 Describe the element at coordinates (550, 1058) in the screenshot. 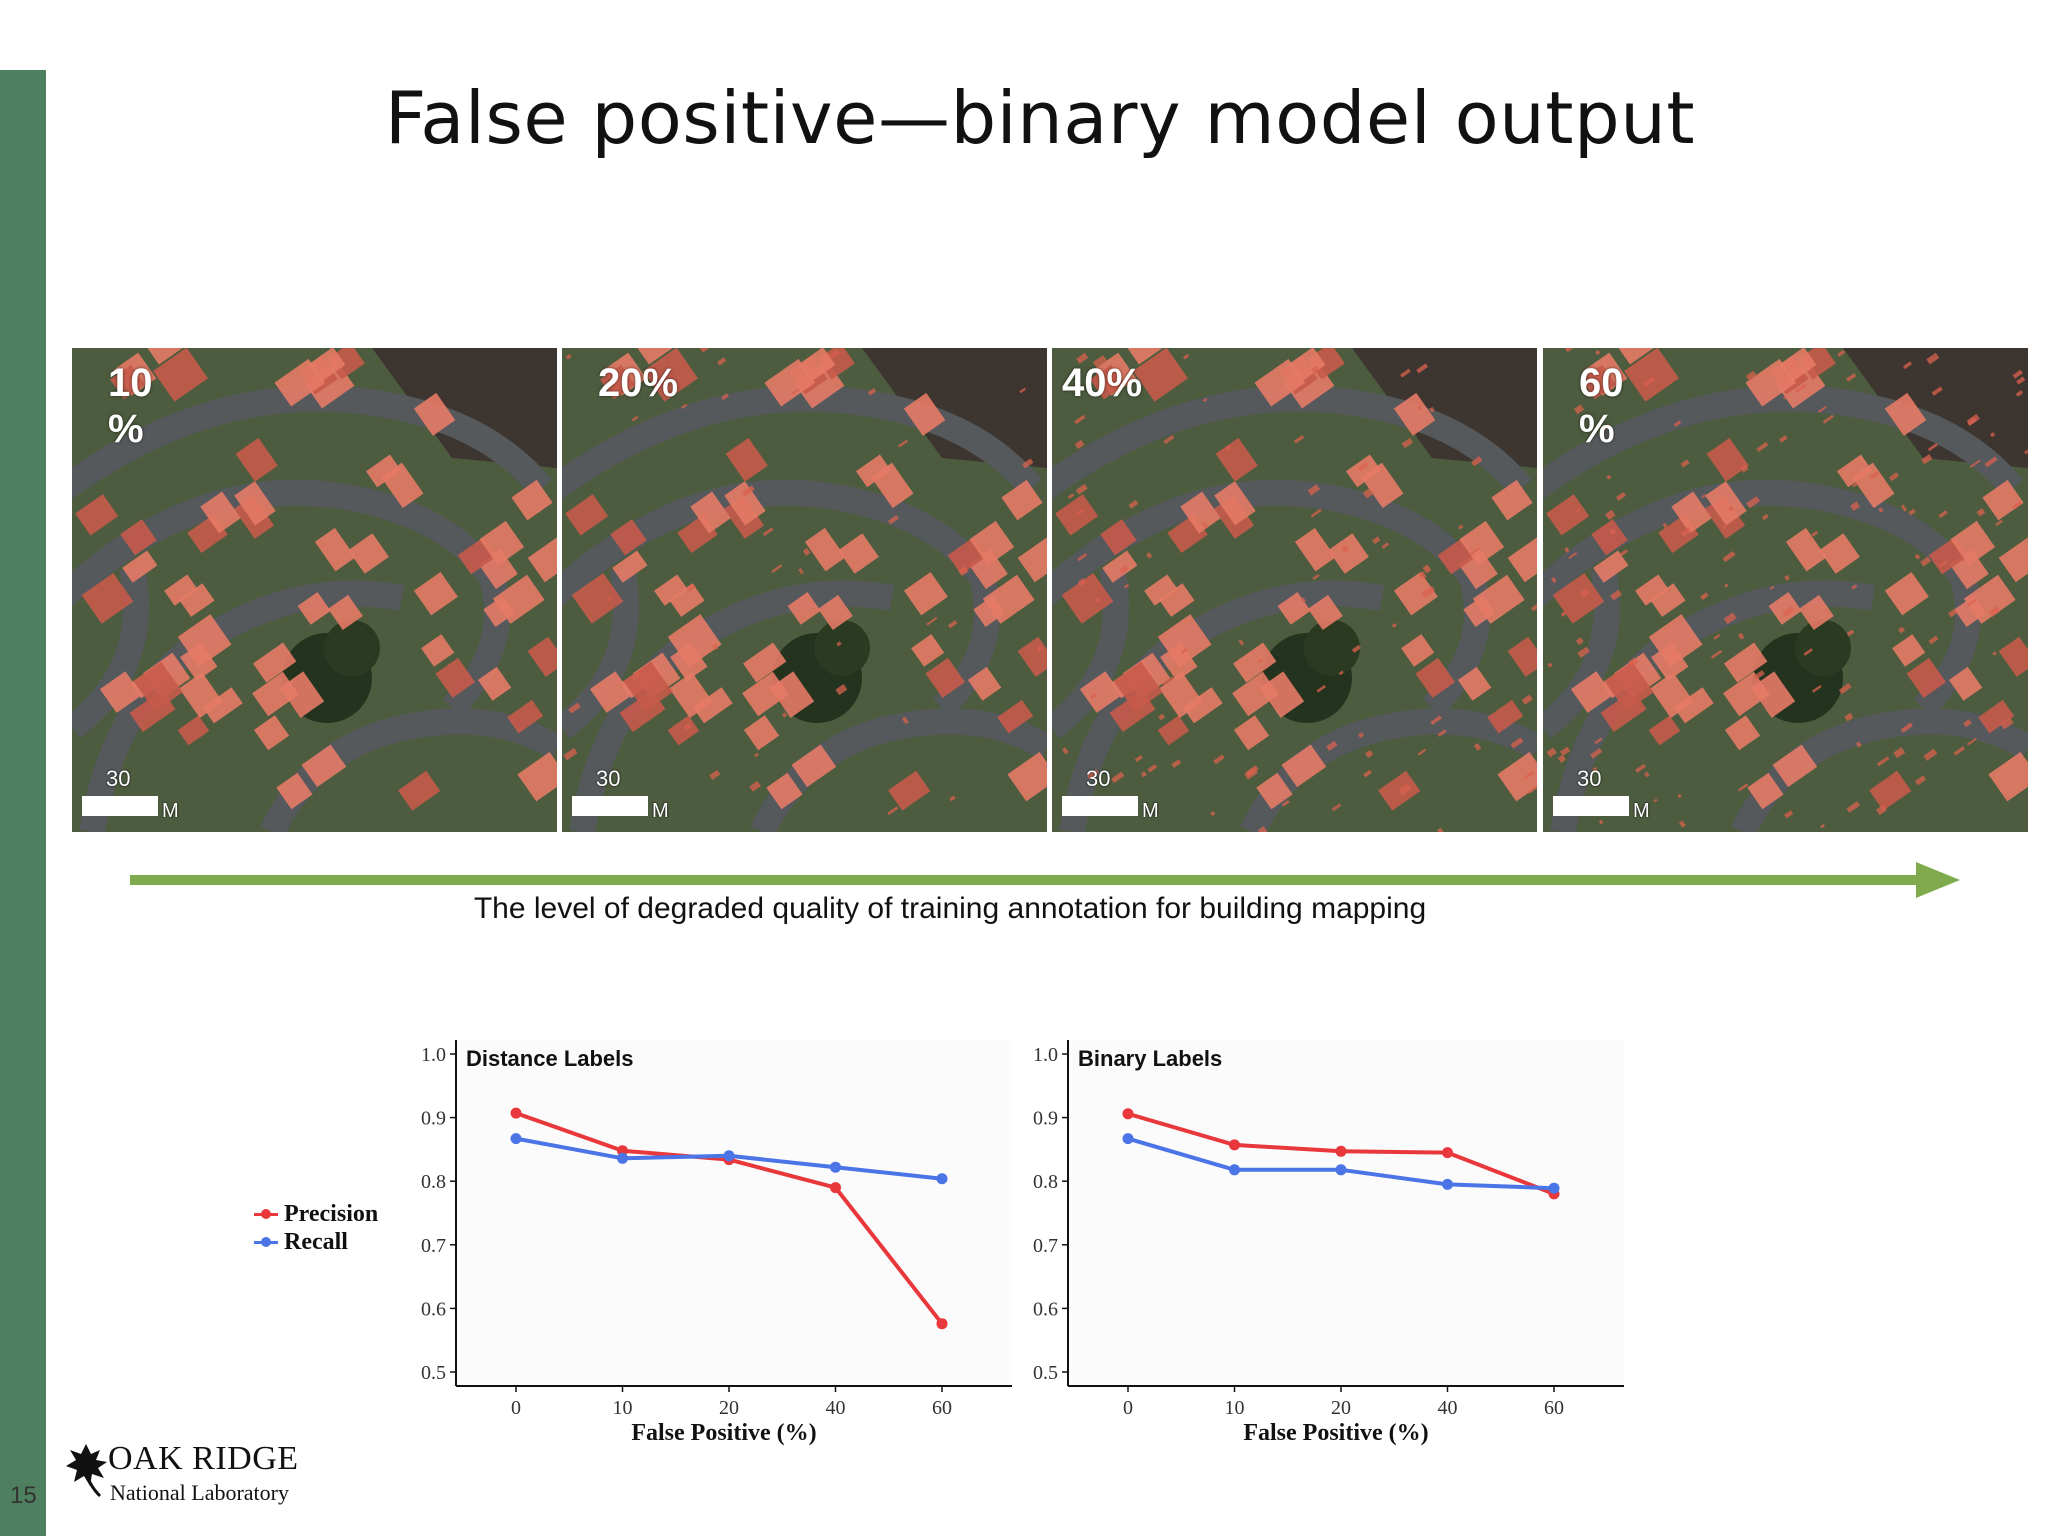

I see `chart-title: Distance Labels` at that location.